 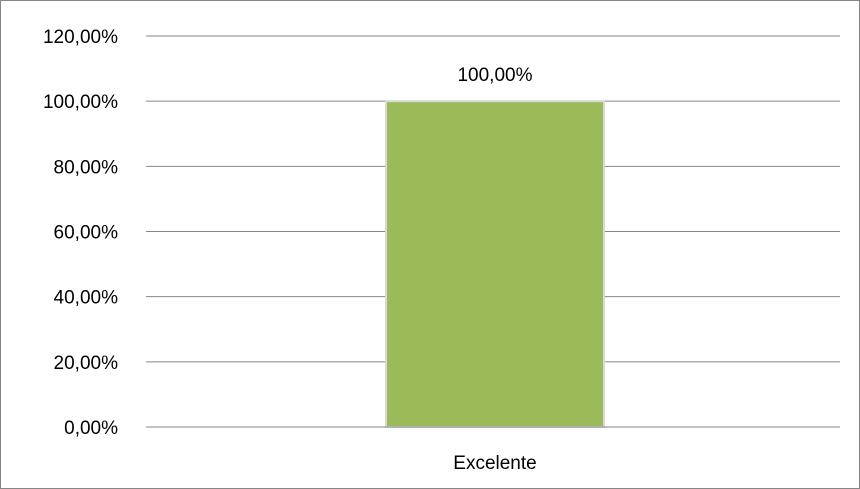 I want to click on y-tick-label: 100,00%, so click(x=80, y=102).